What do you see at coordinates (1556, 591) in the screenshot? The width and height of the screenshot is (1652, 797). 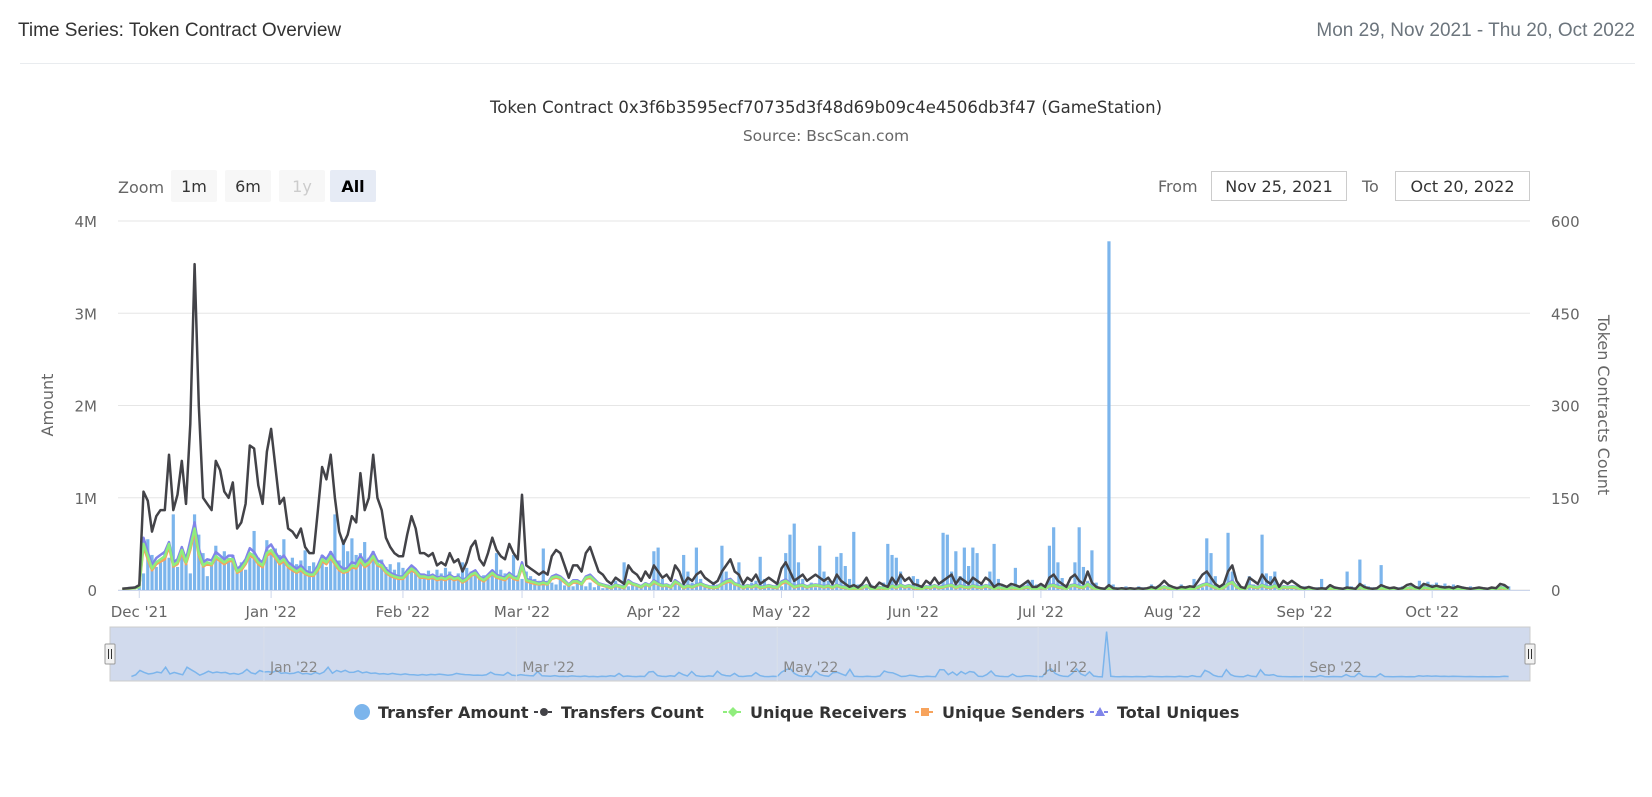 I see `y2-tick-label: 0` at bounding box center [1556, 591].